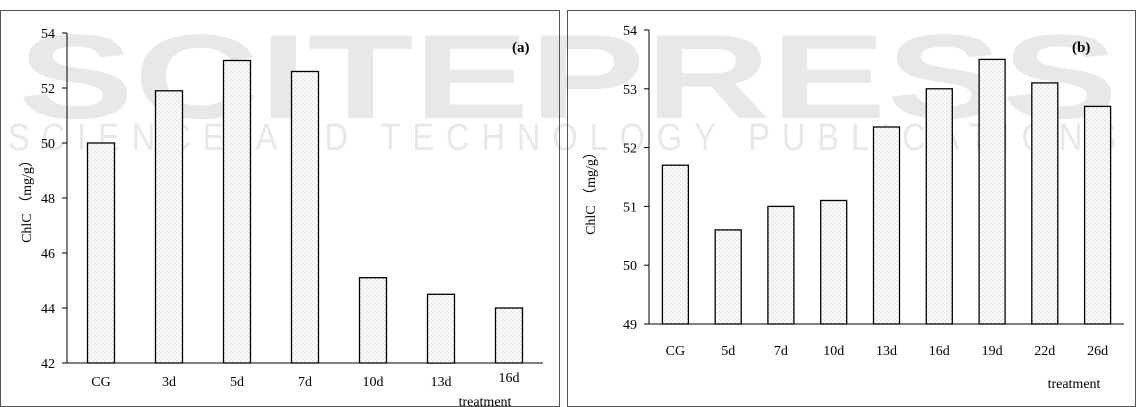  I want to click on panel-b-x-tick-label: 19d, so click(992, 351).